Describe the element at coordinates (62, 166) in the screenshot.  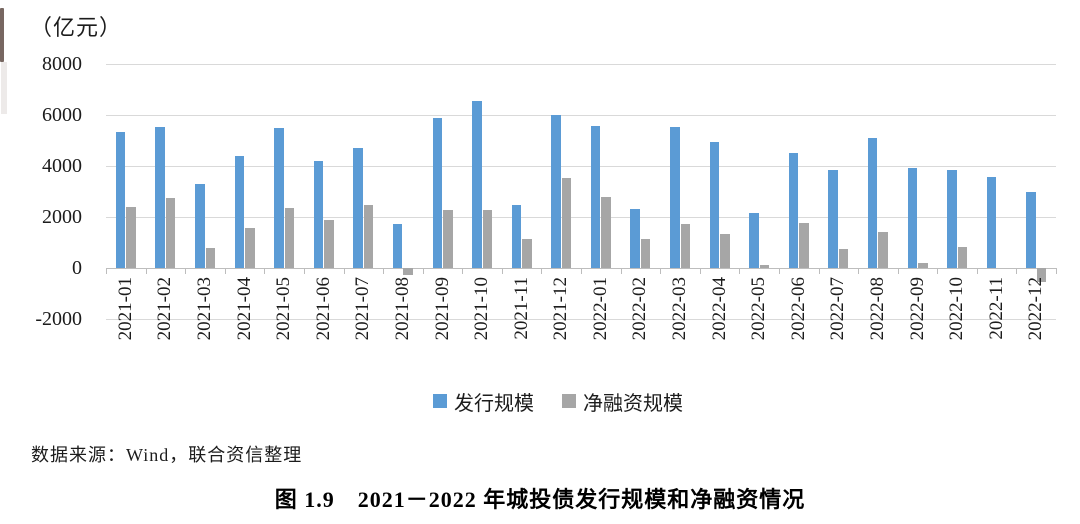
I see `y-axis-tick-label: 4000` at that location.